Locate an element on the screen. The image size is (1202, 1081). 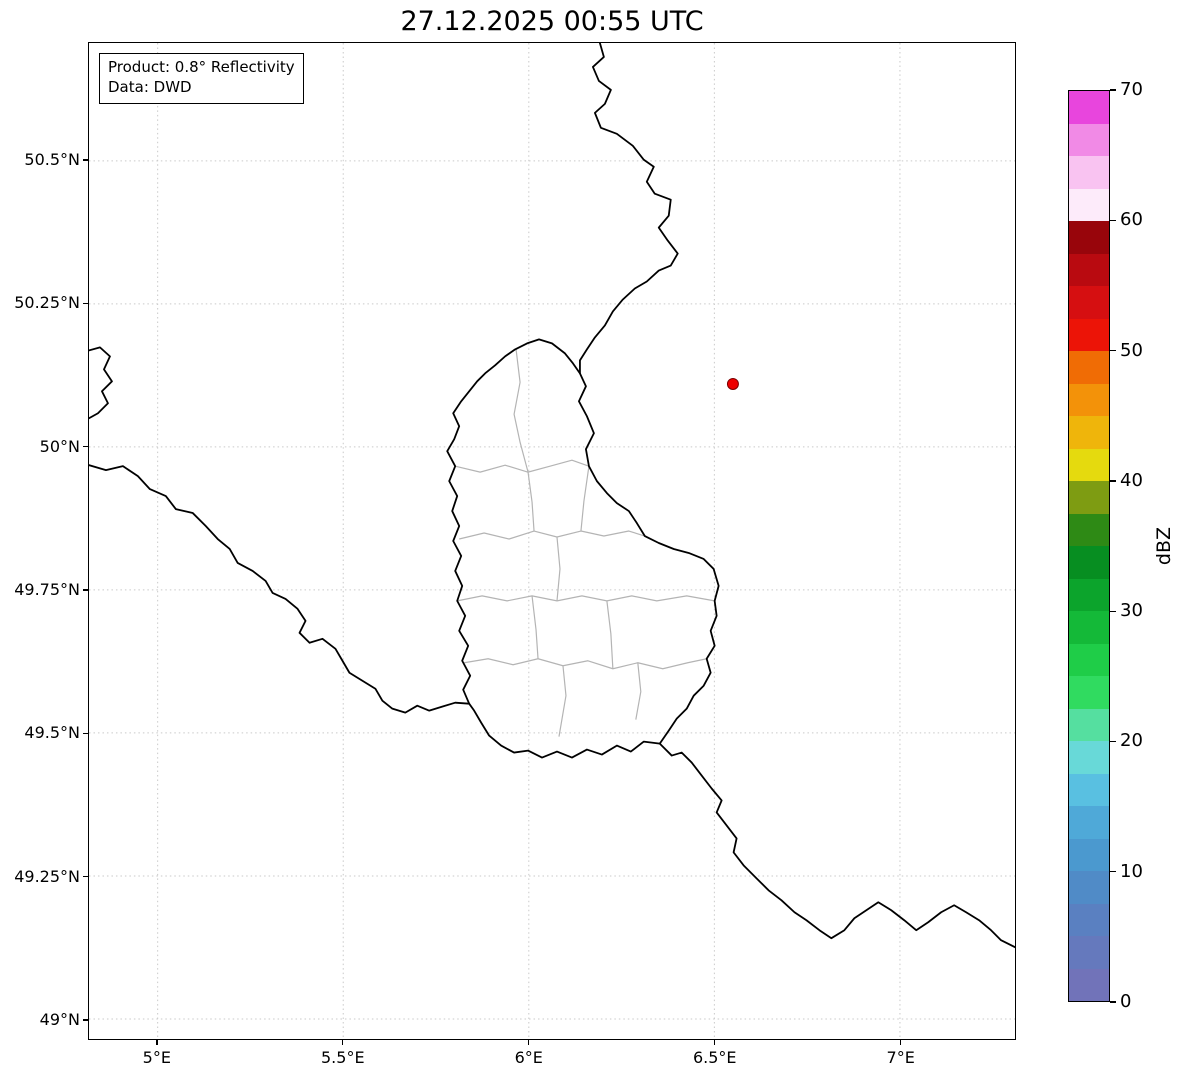
y-tick-label: 50.5°N is located at coordinates (52, 160).